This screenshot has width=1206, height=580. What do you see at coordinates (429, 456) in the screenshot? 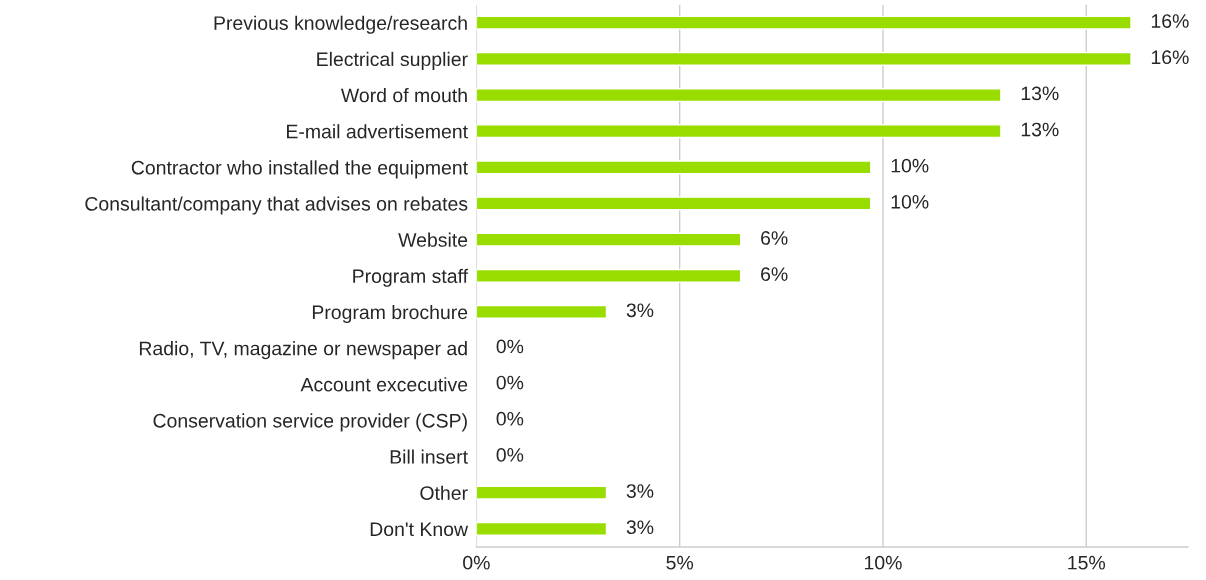
I see `y-tick-label: Bill insert` at bounding box center [429, 456].